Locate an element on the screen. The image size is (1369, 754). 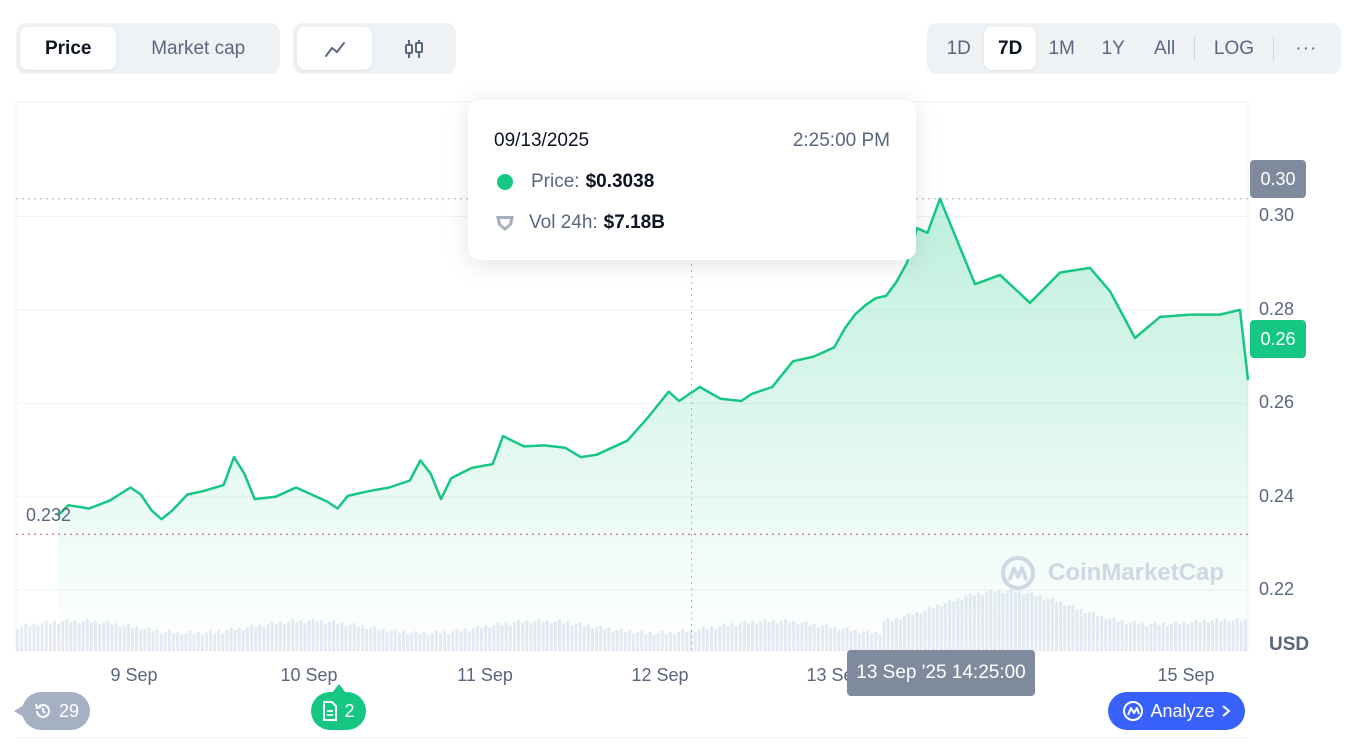
line-chart-button is located at coordinates (334, 48).